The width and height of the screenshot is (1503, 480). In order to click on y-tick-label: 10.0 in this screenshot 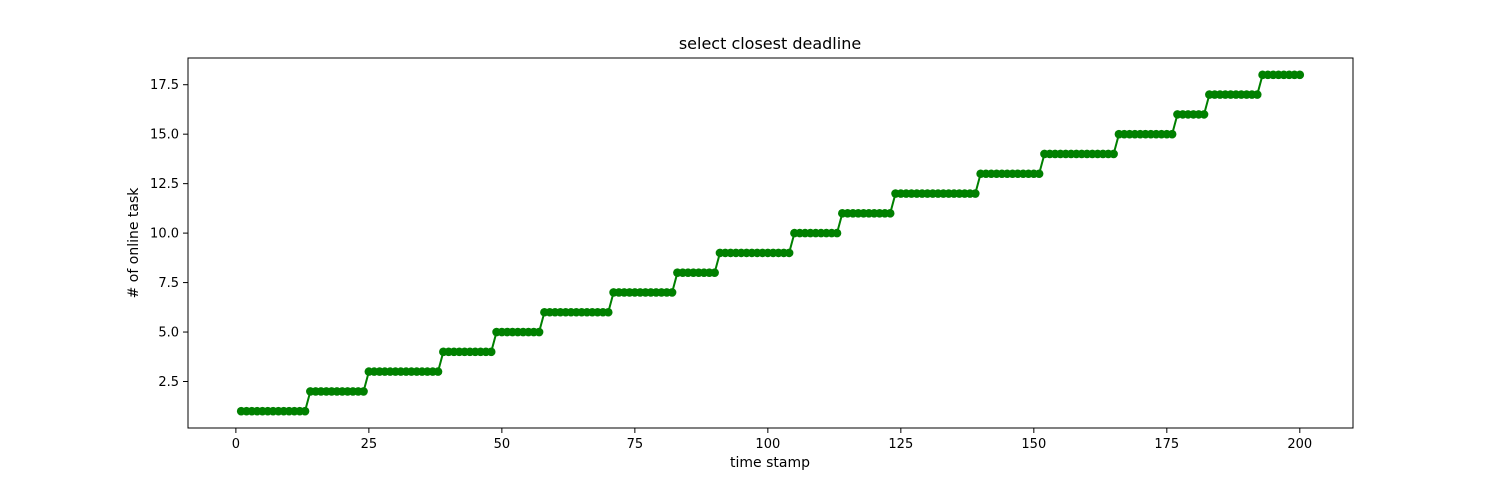, I will do `click(164, 234)`.